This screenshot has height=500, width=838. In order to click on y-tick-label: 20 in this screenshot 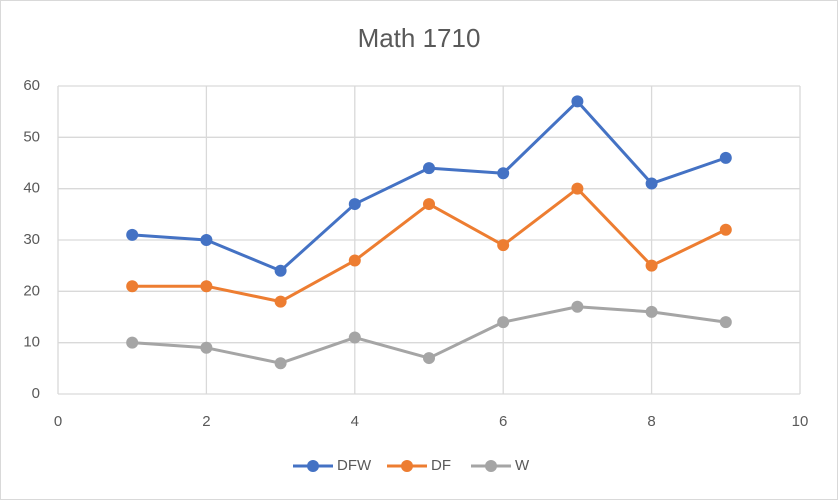, I will do `click(31, 290)`.